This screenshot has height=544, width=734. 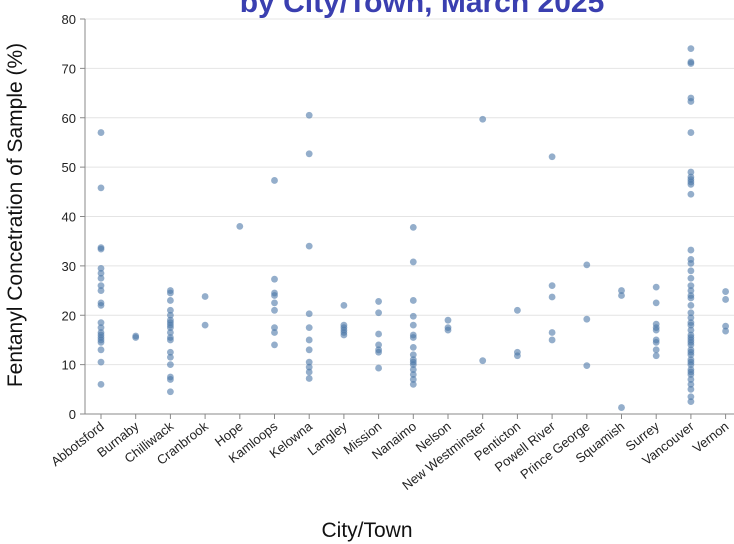 What do you see at coordinates (72, 414) in the screenshot?
I see `y-tick-label: 0` at bounding box center [72, 414].